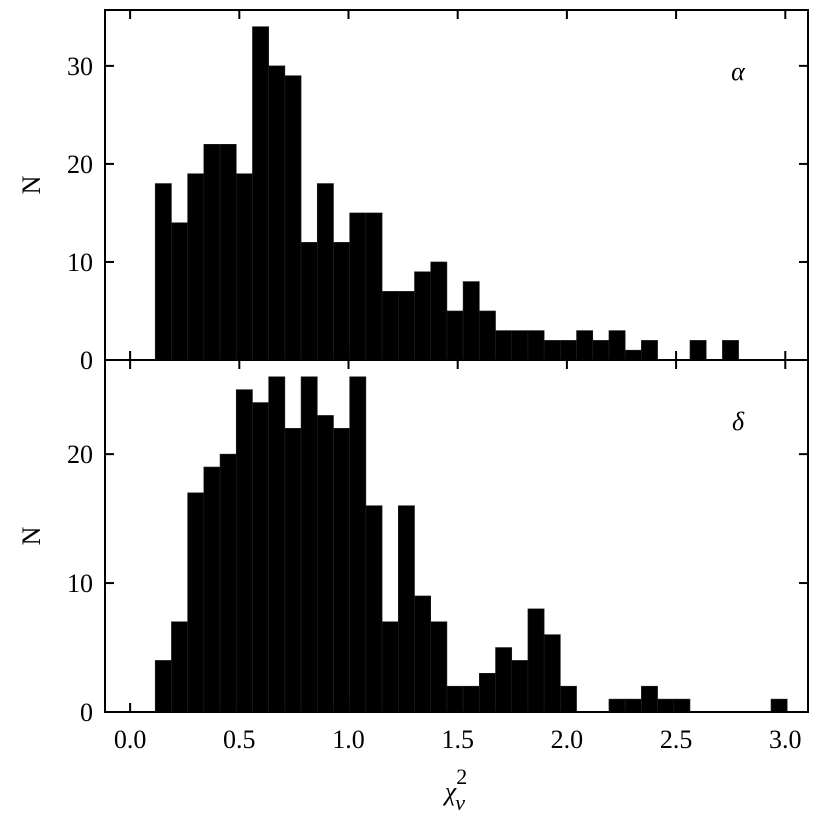 This screenshot has width=830, height=830. I want to click on x-tick-label: 1.0, so click(348, 739).